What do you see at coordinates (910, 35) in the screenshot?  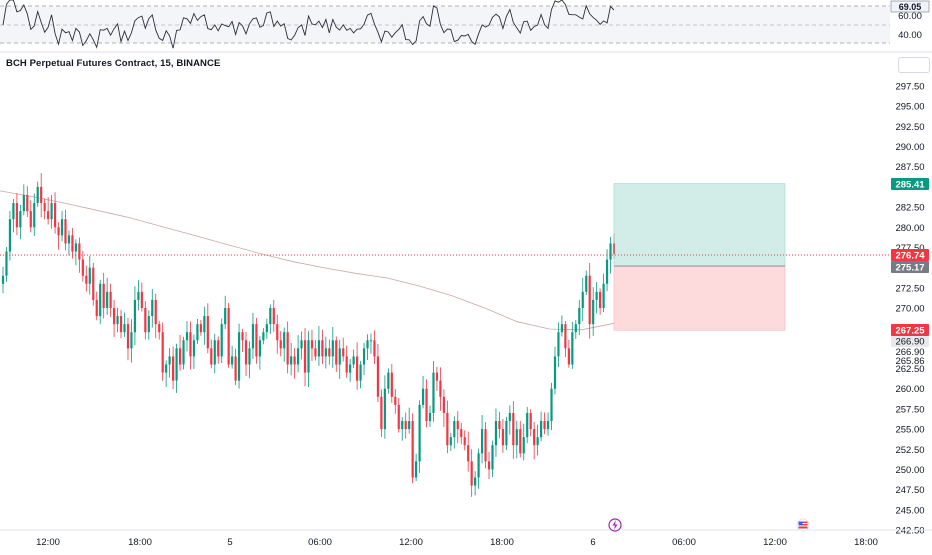 I see `rsi-level-40: 40.00` at bounding box center [910, 35].